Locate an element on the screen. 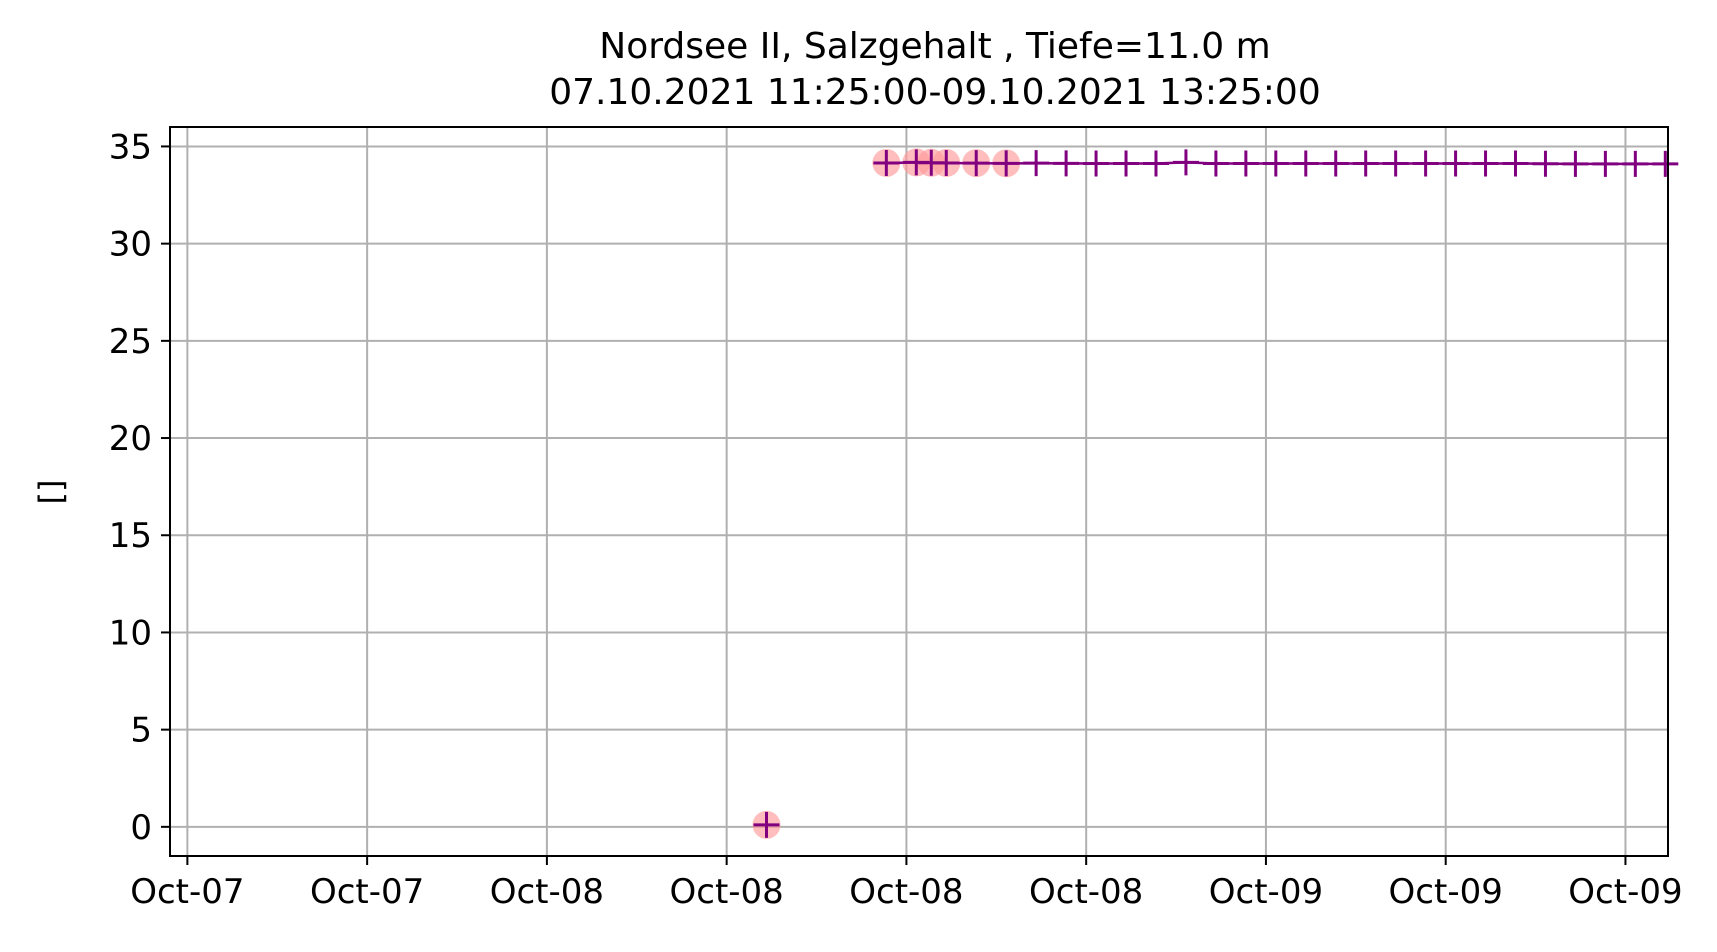  y-tick-label: 30 is located at coordinates (130, 245).